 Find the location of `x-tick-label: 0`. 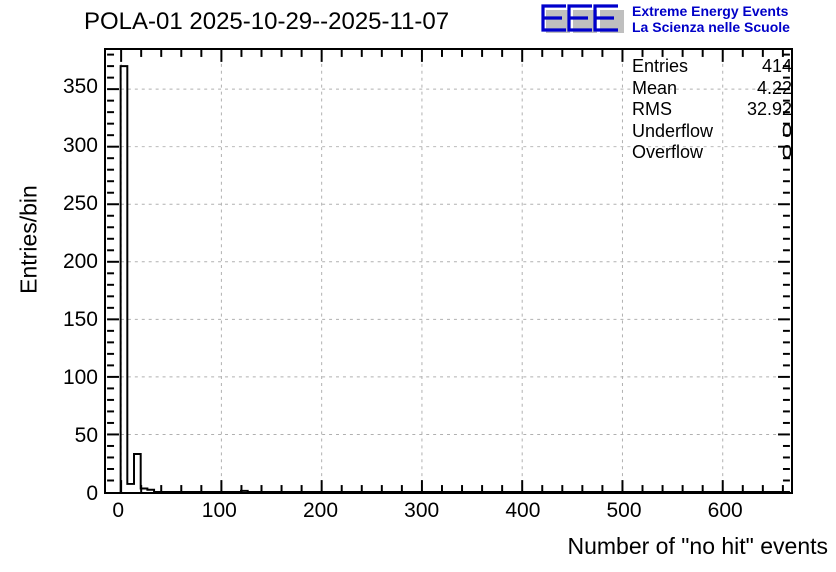

x-tick-label: 0 is located at coordinates (118, 510).